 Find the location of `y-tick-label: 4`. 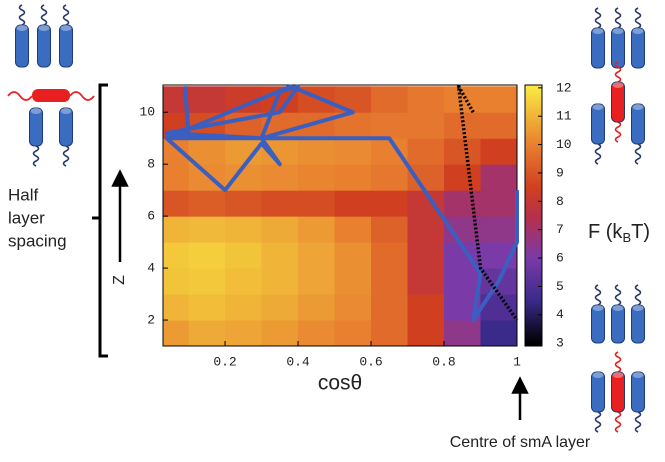

y-tick-label: 4 is located at coordinates (151, 268).